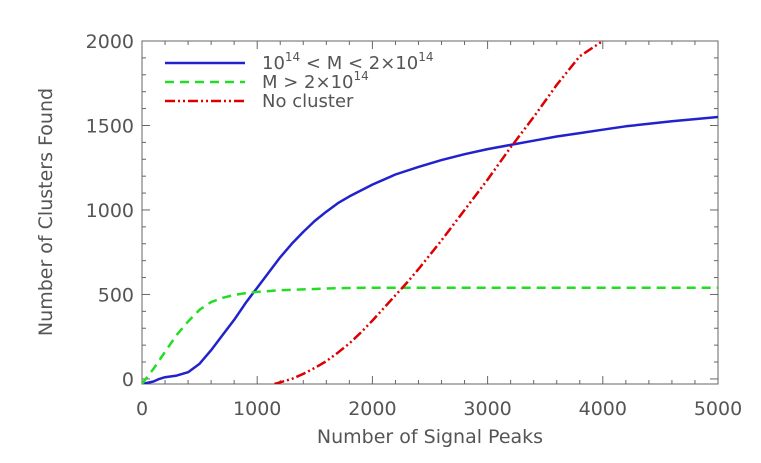 The width and height of the screenshot is (761, 463). I want to click on x-tick-label: 2000, so click(372, 409).